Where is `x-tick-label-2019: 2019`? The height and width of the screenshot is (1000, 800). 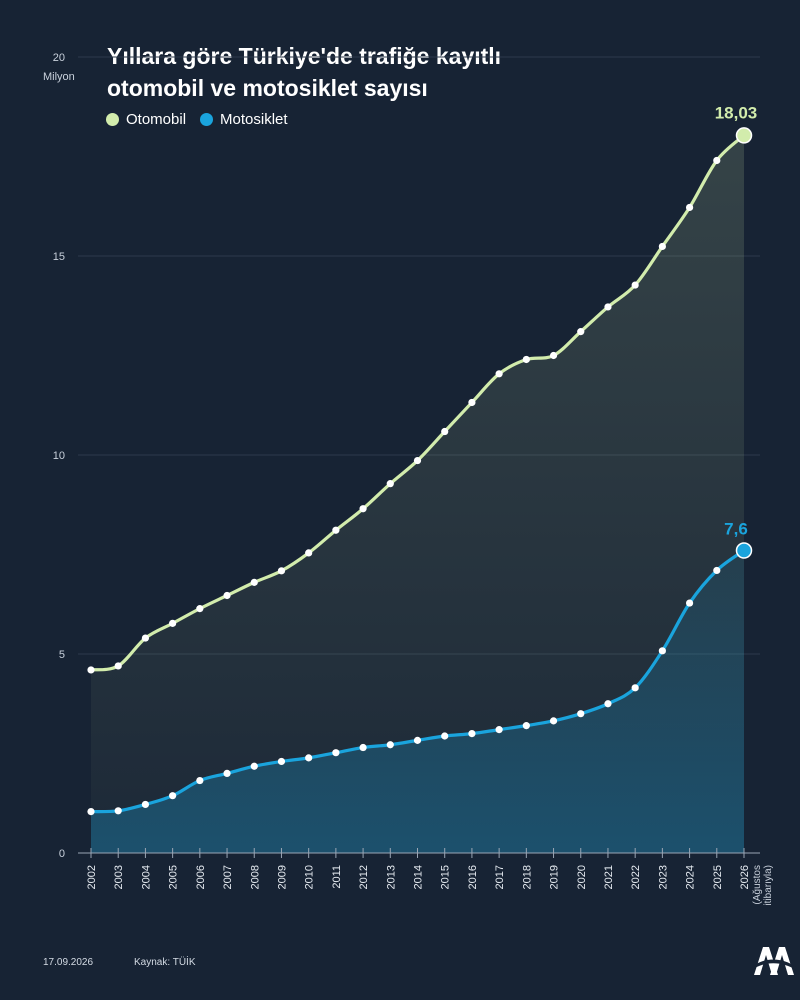
x-tick-label-2019: 2019 is located at coordinates (555, 877).